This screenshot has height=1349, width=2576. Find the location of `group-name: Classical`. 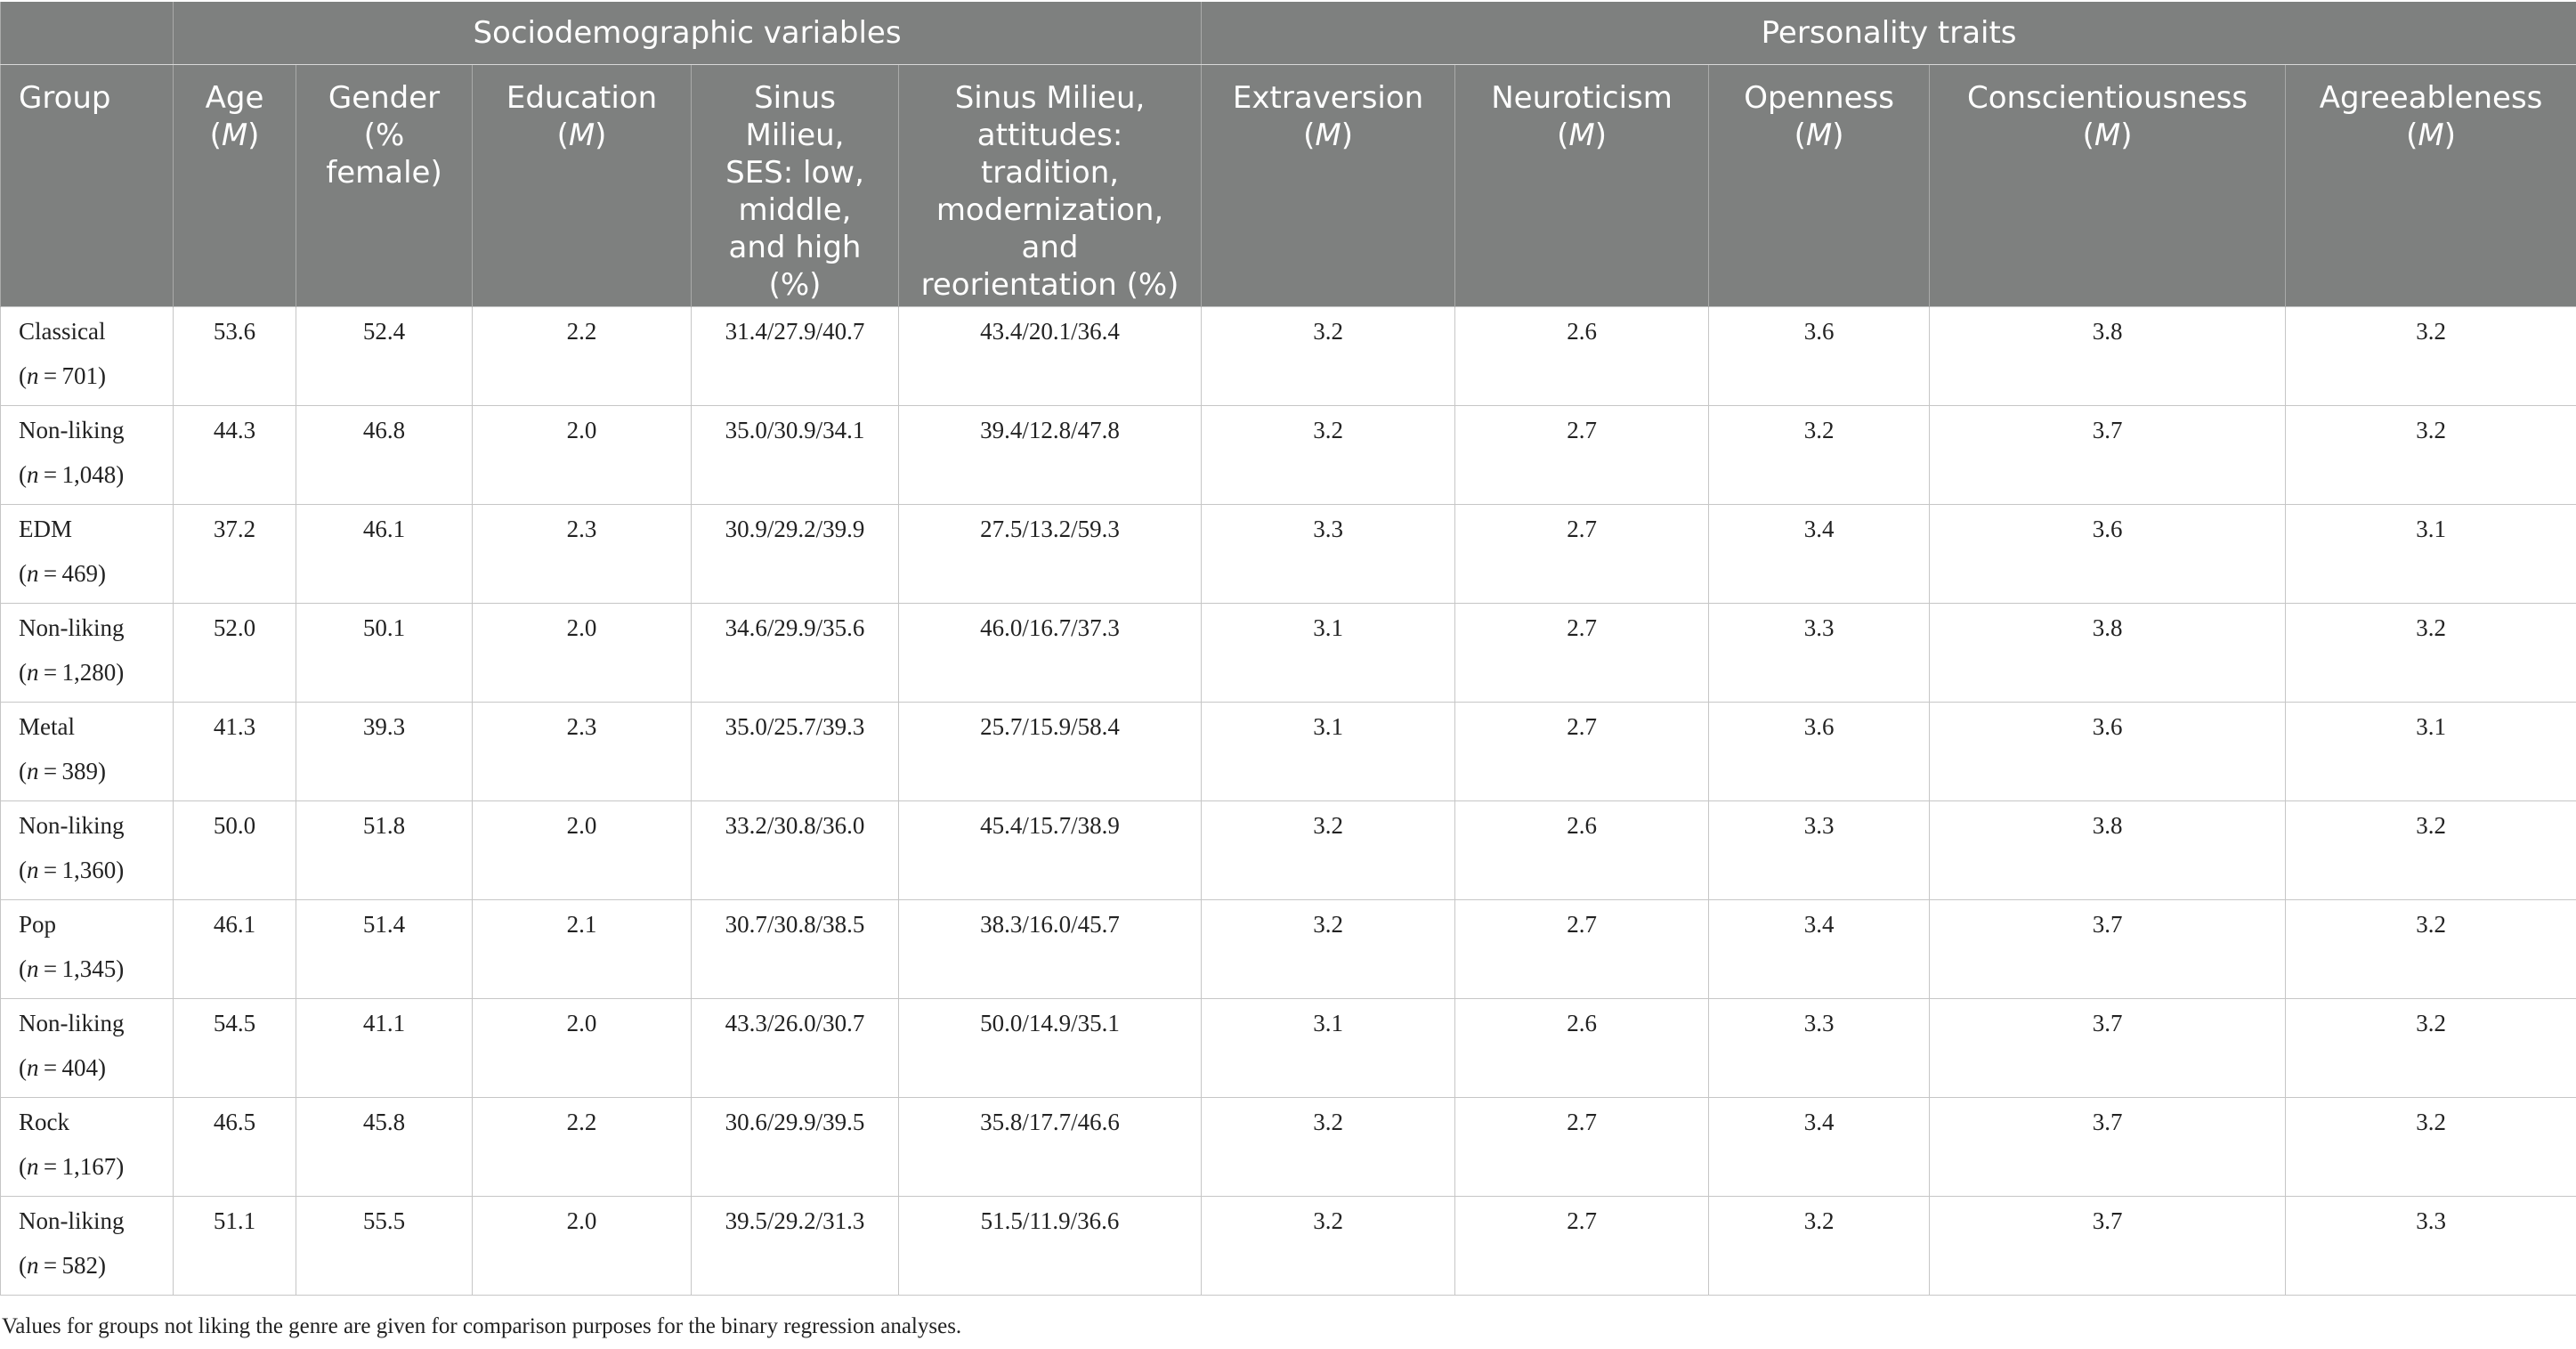

group-name: Classical is located at coordinates (63, 332).